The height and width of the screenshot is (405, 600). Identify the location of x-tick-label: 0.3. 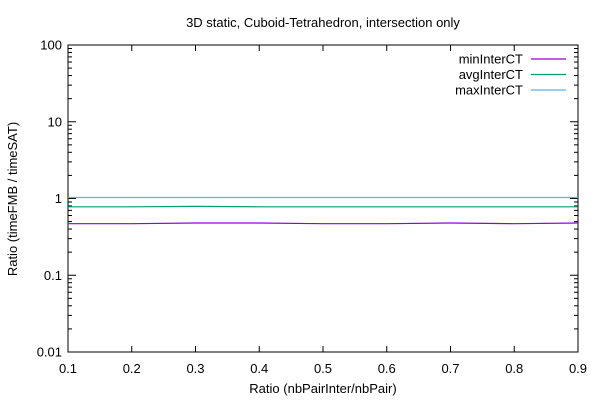
(195, 368).